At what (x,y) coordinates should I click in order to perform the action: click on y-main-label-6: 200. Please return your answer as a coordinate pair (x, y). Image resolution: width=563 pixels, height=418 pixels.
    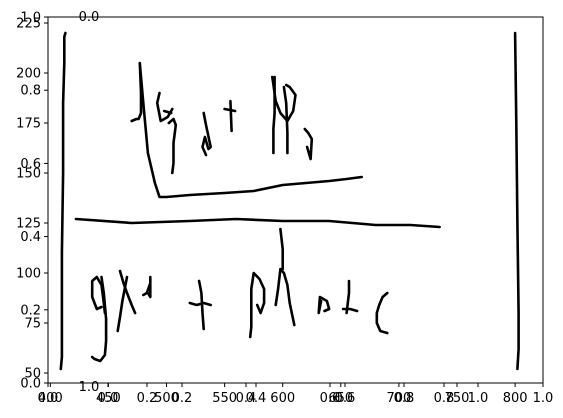
    Looking at the image, I should click on (28, 74).